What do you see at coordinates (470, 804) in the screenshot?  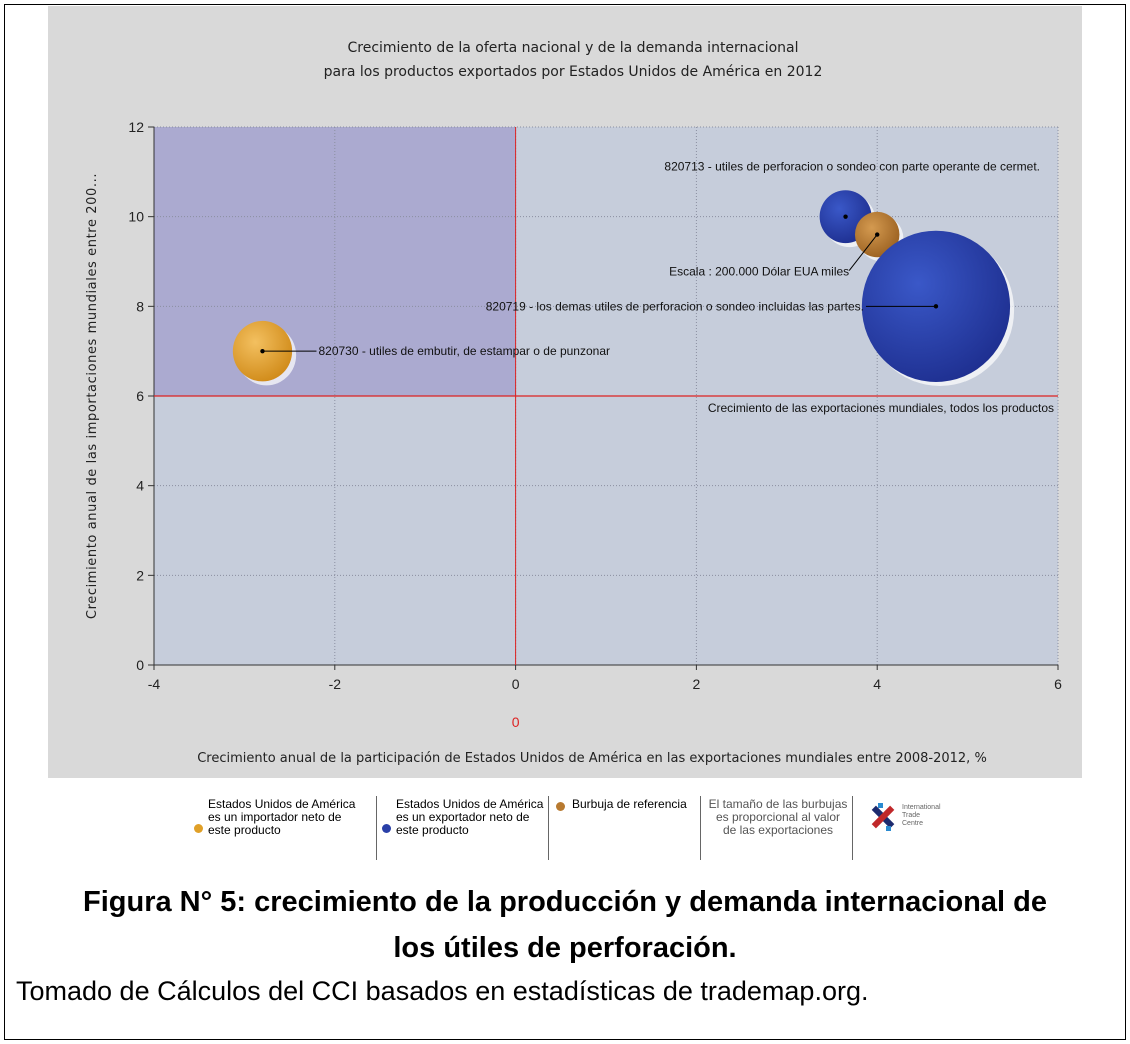 I see `legend-exporter-line-1: Estados Unidos de América` at bounding box center [470, 804].